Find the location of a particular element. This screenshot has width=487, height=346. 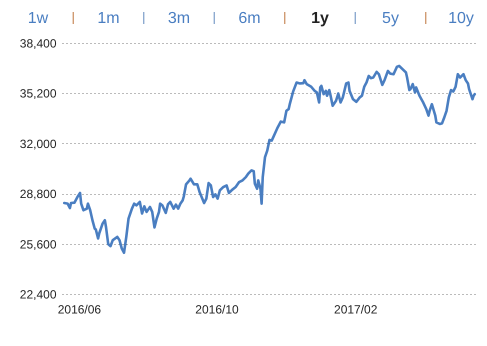

y-tick-label: 35,200 is located at coordinates (38, 93).